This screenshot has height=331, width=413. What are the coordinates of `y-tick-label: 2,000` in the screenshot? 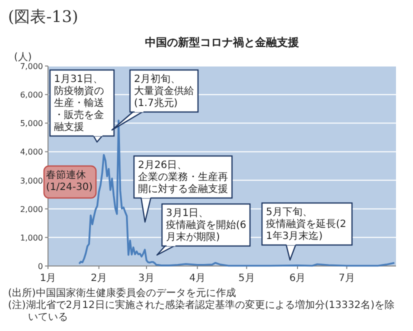 It's located at (31, 209).